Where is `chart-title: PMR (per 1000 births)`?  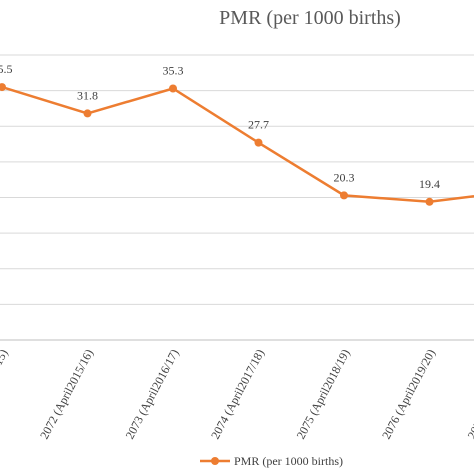
chart-title: PMR (per 1000 births) is located at coordinates (310, 18).